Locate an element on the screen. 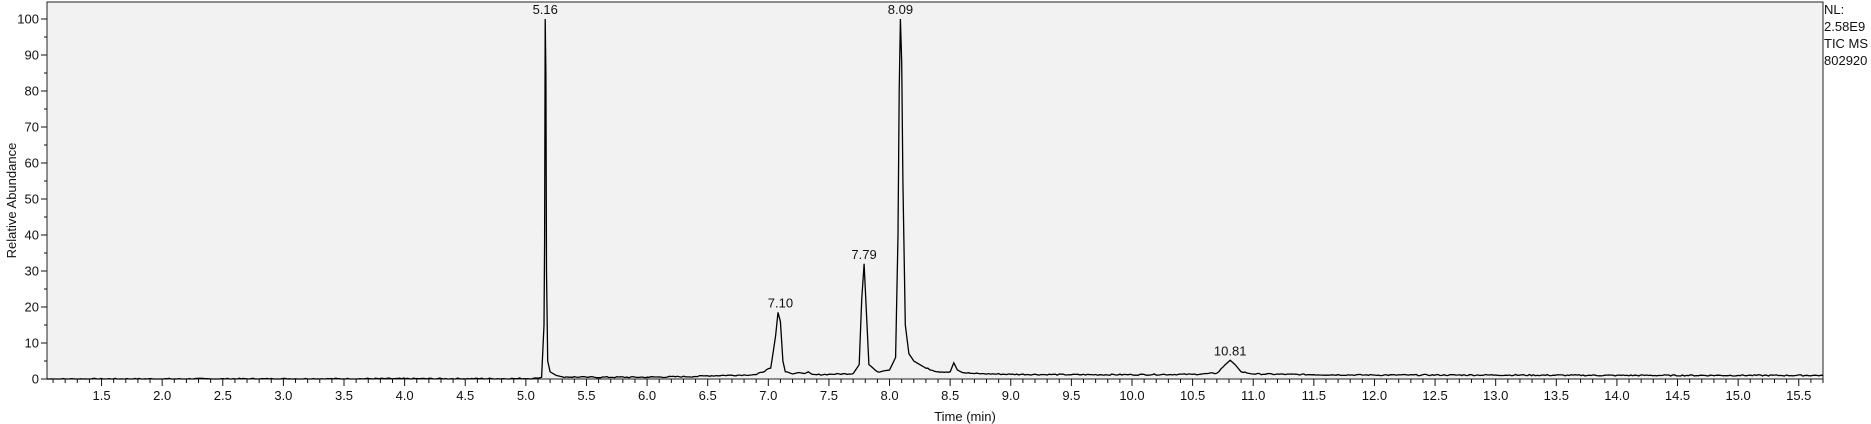 The image size is (1871, 424). x-tick-label: 15.5 is located at coordinates (1798, 395).